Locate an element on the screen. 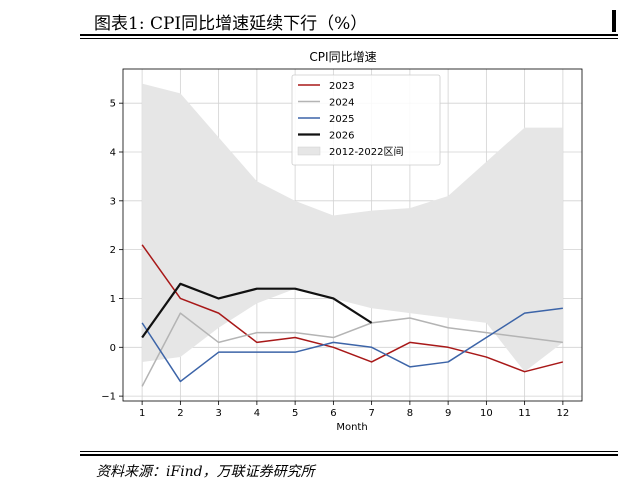  x-tick-label: 1 is located at coordinates (142, 413).